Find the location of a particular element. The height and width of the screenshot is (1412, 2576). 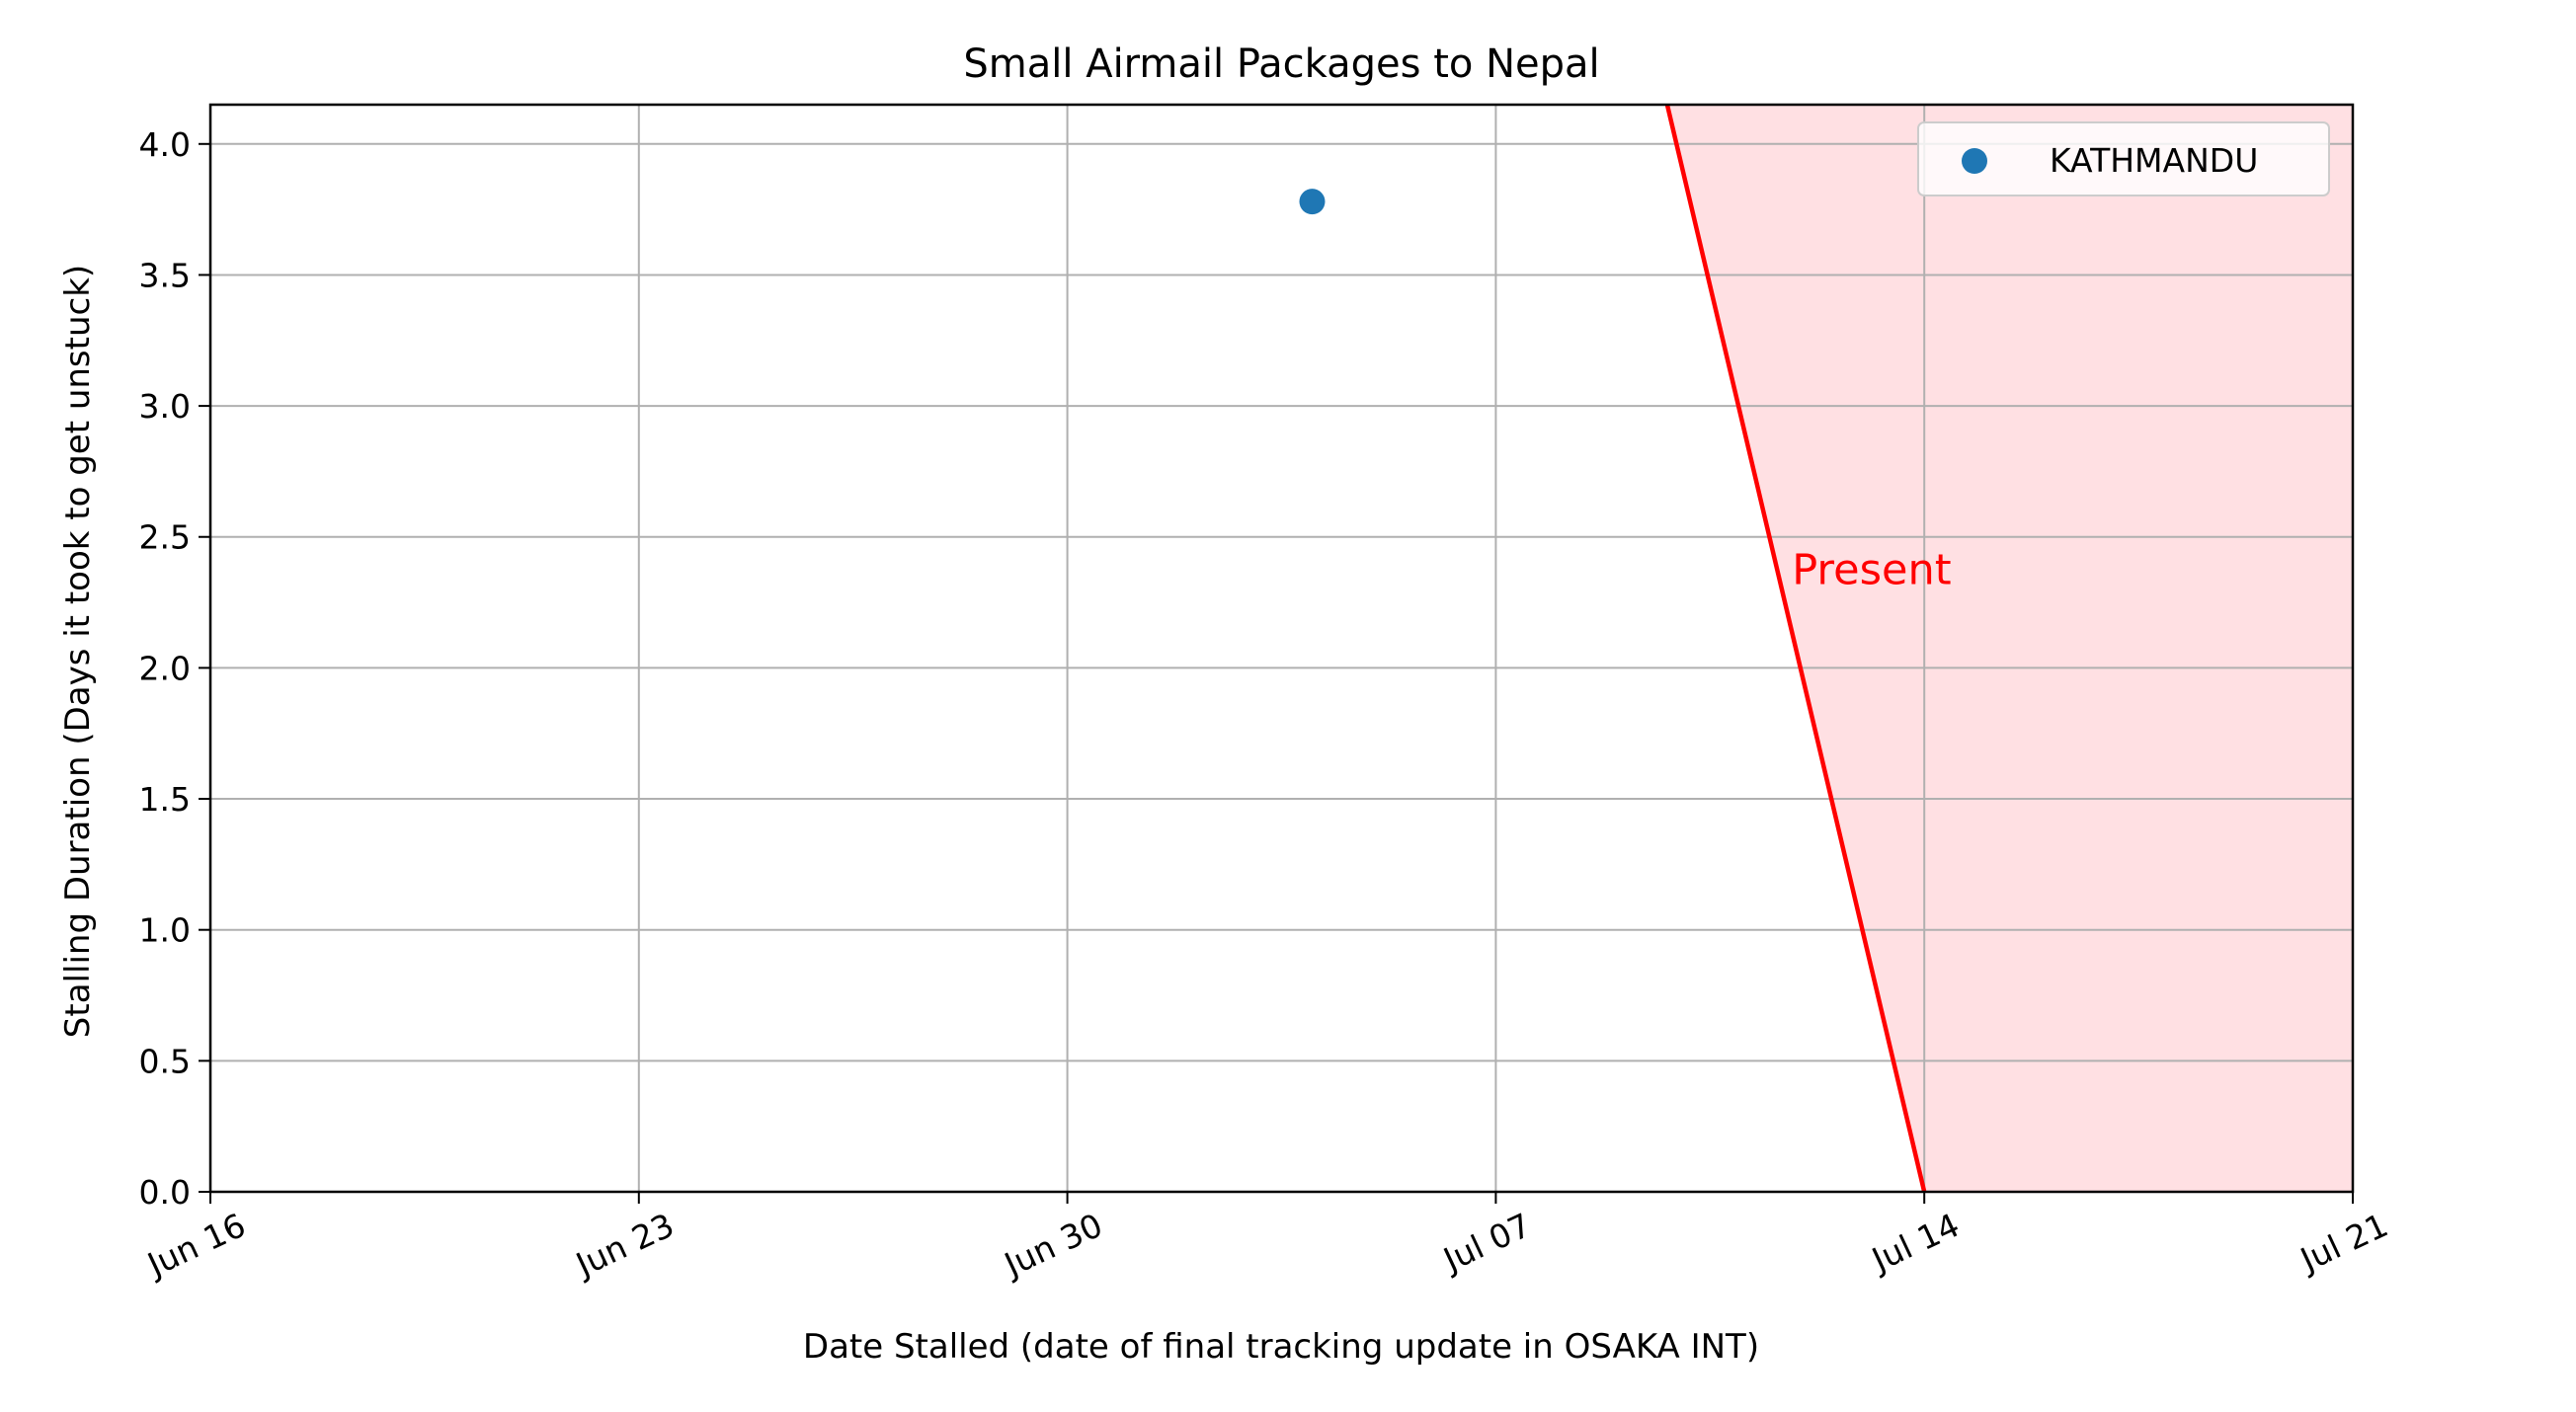

legend-box is located at coordinates (2123, 159).